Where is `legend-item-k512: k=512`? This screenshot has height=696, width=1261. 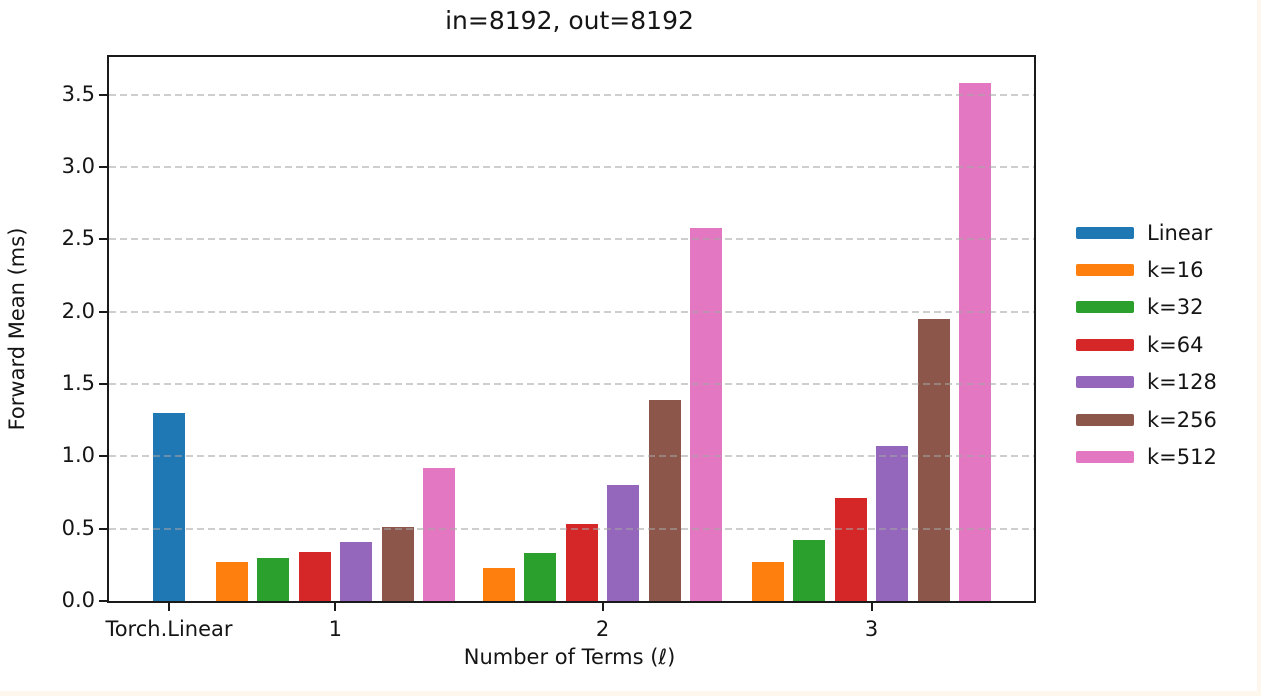
legend-item-k512: k=512 is located at coordinates (1146, 456).